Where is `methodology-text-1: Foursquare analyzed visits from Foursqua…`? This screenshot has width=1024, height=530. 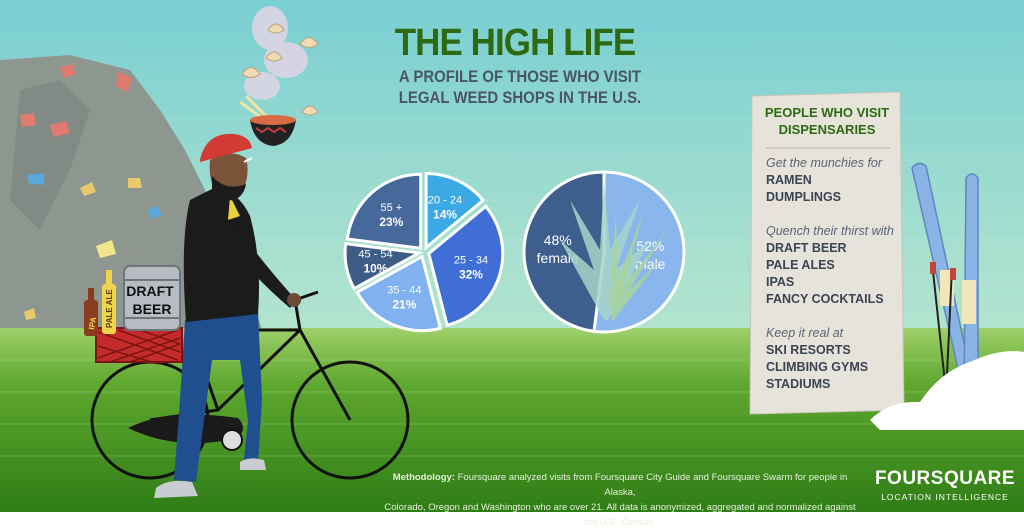
methodology-text-1: Foursquare analyzed visits from Foursqua… is located at coordinates (651, 485).